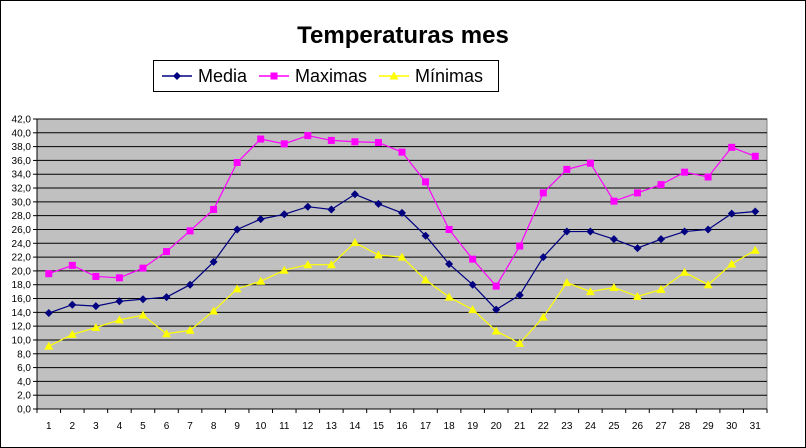  Describe the element at coordinates (331, 75) in the screenshot. I see `legend-label-maximas: Maximas` at that location.